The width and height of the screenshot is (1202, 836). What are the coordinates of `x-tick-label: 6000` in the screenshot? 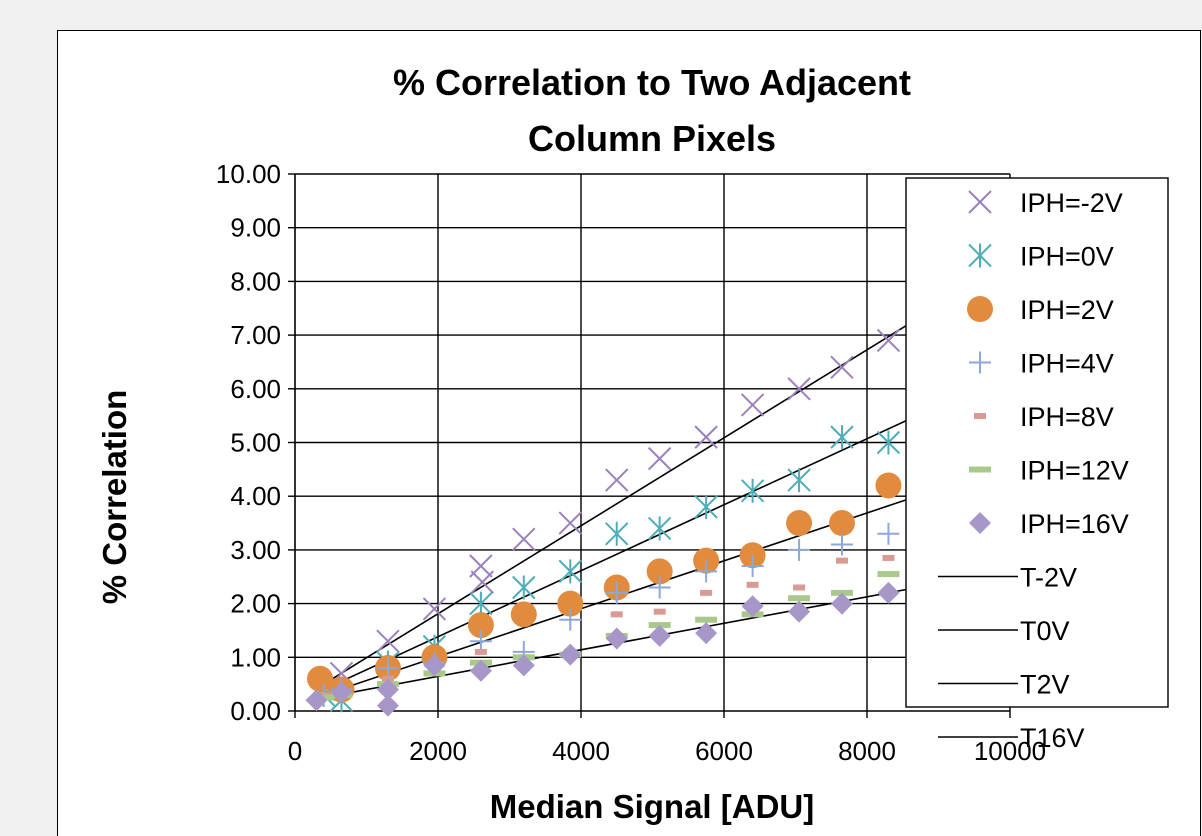 It's located at (724, 751).